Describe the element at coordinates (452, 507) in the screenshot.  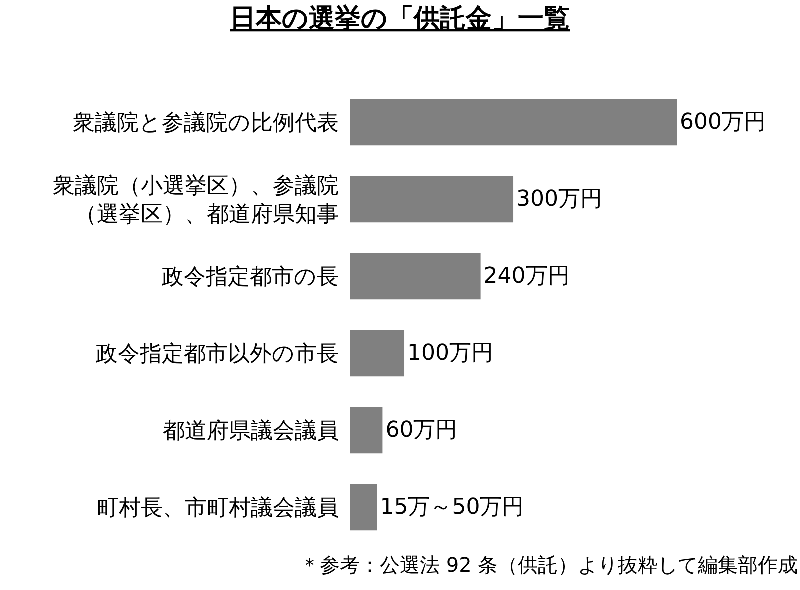
I see `data-label: 15万～50万円` at that location.